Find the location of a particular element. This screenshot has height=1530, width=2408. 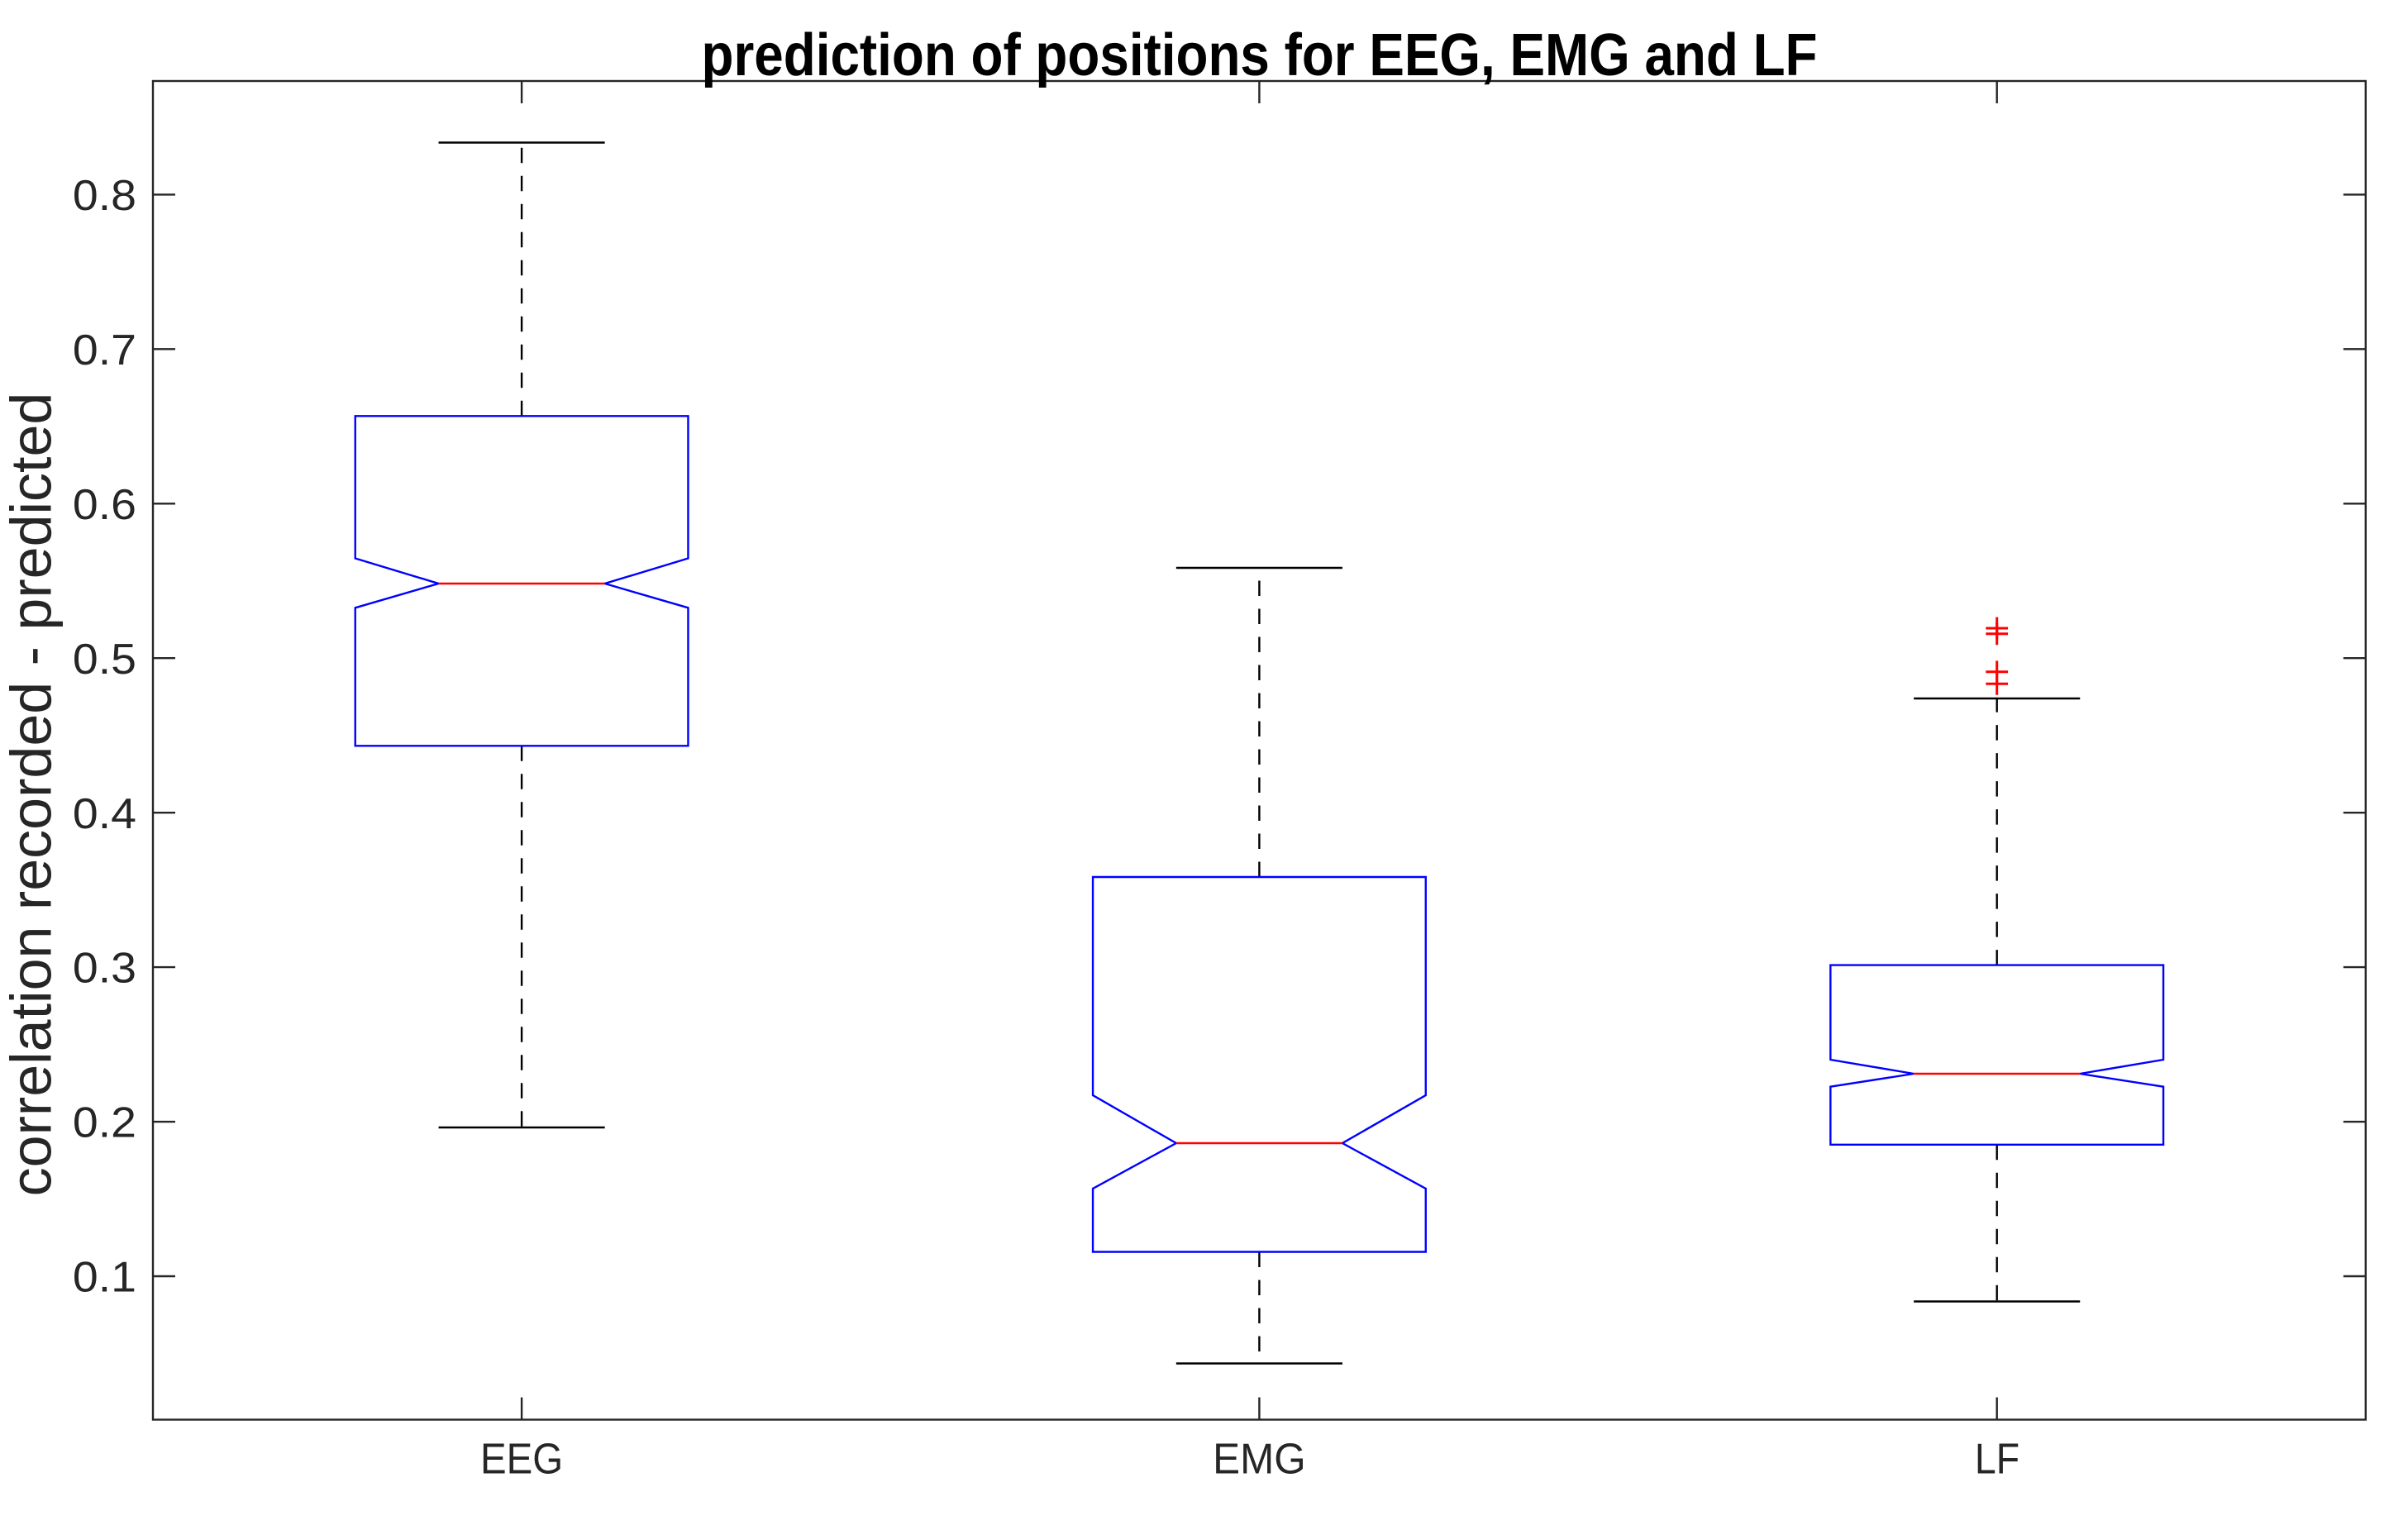

svg-text: 0.6 is located at coordinates (104, 505).